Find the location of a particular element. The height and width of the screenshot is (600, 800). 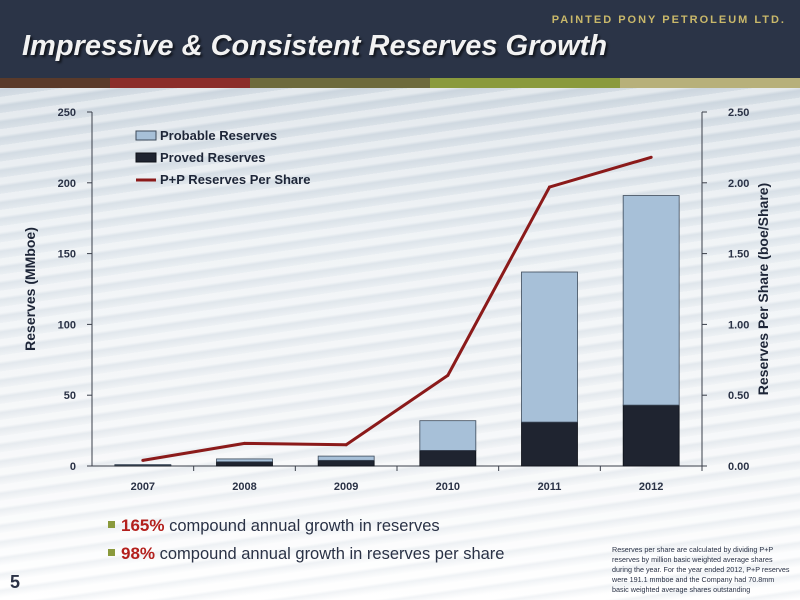

x-tick-label: 2008 is located at coordinates (244, 487).